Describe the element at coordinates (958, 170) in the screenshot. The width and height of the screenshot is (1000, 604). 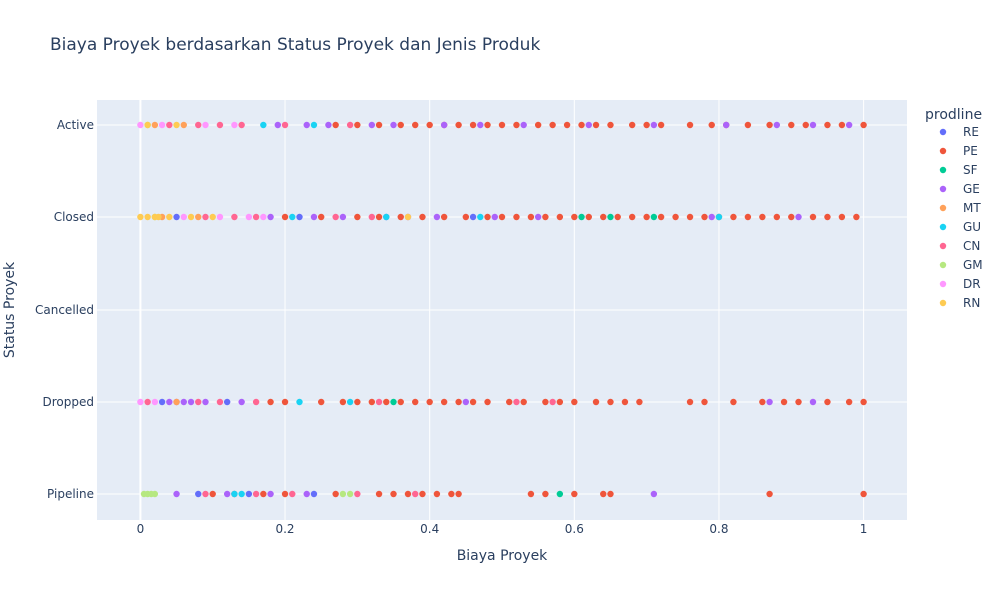
I see `legend-item-sf: SF` at that location.